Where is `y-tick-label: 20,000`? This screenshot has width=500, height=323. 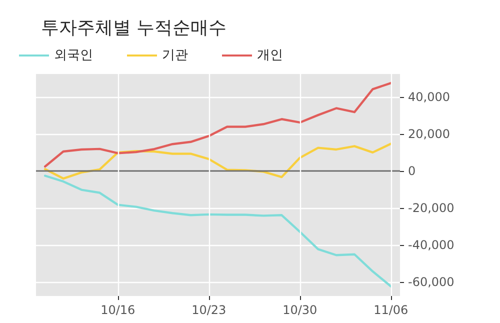
y-tick-label: 20,000 is located at coordinates (429, 134).